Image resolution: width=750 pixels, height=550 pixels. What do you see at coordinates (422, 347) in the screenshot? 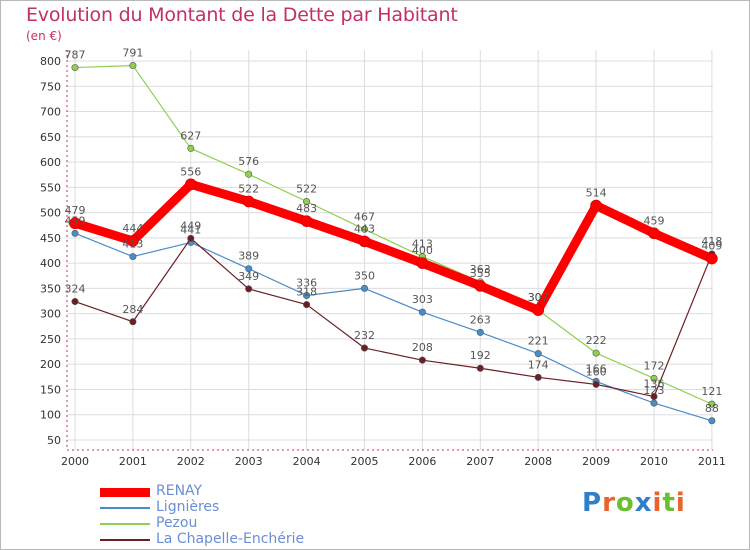
I see `data-label: 208` at bounding box center [422, 347].